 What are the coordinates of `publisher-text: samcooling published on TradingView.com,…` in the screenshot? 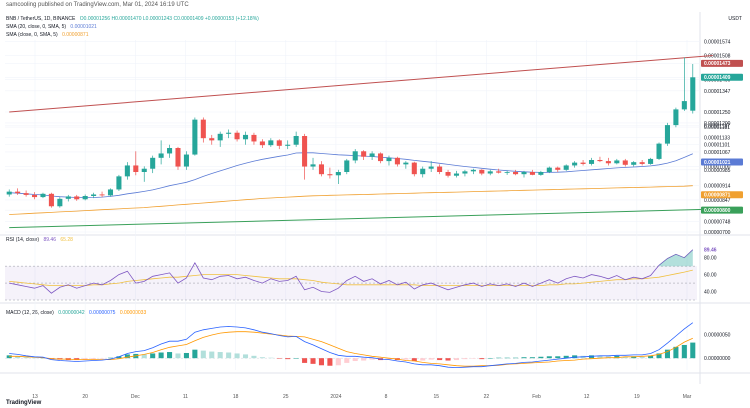 It's located at (97, 5).